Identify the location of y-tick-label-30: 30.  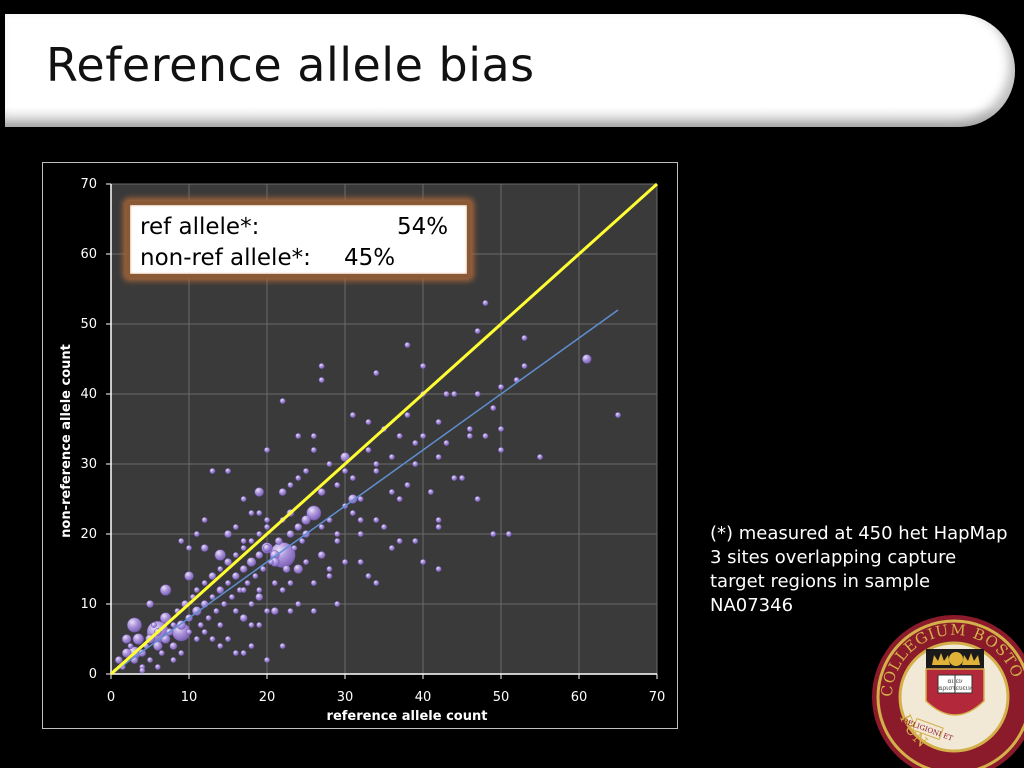
(88, 464).